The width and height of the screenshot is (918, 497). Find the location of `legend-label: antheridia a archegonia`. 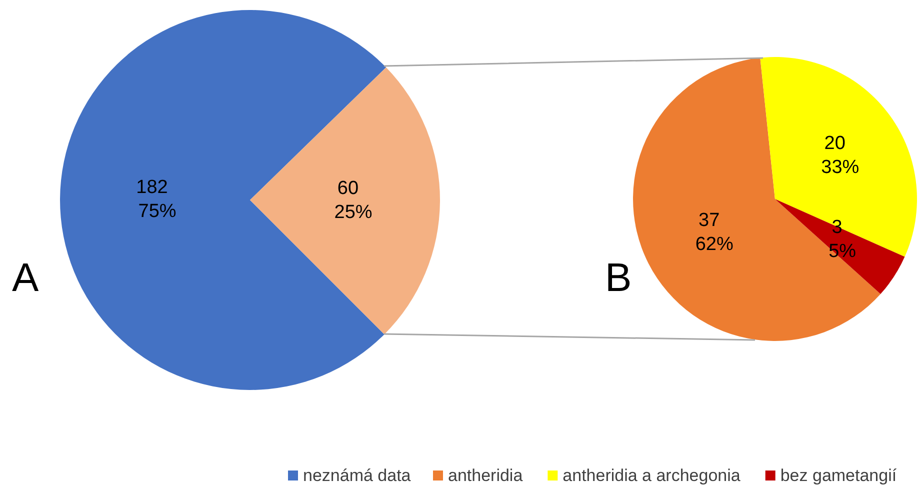

legend-label: antheridia a archegonia is located at coordinates (651, 475).